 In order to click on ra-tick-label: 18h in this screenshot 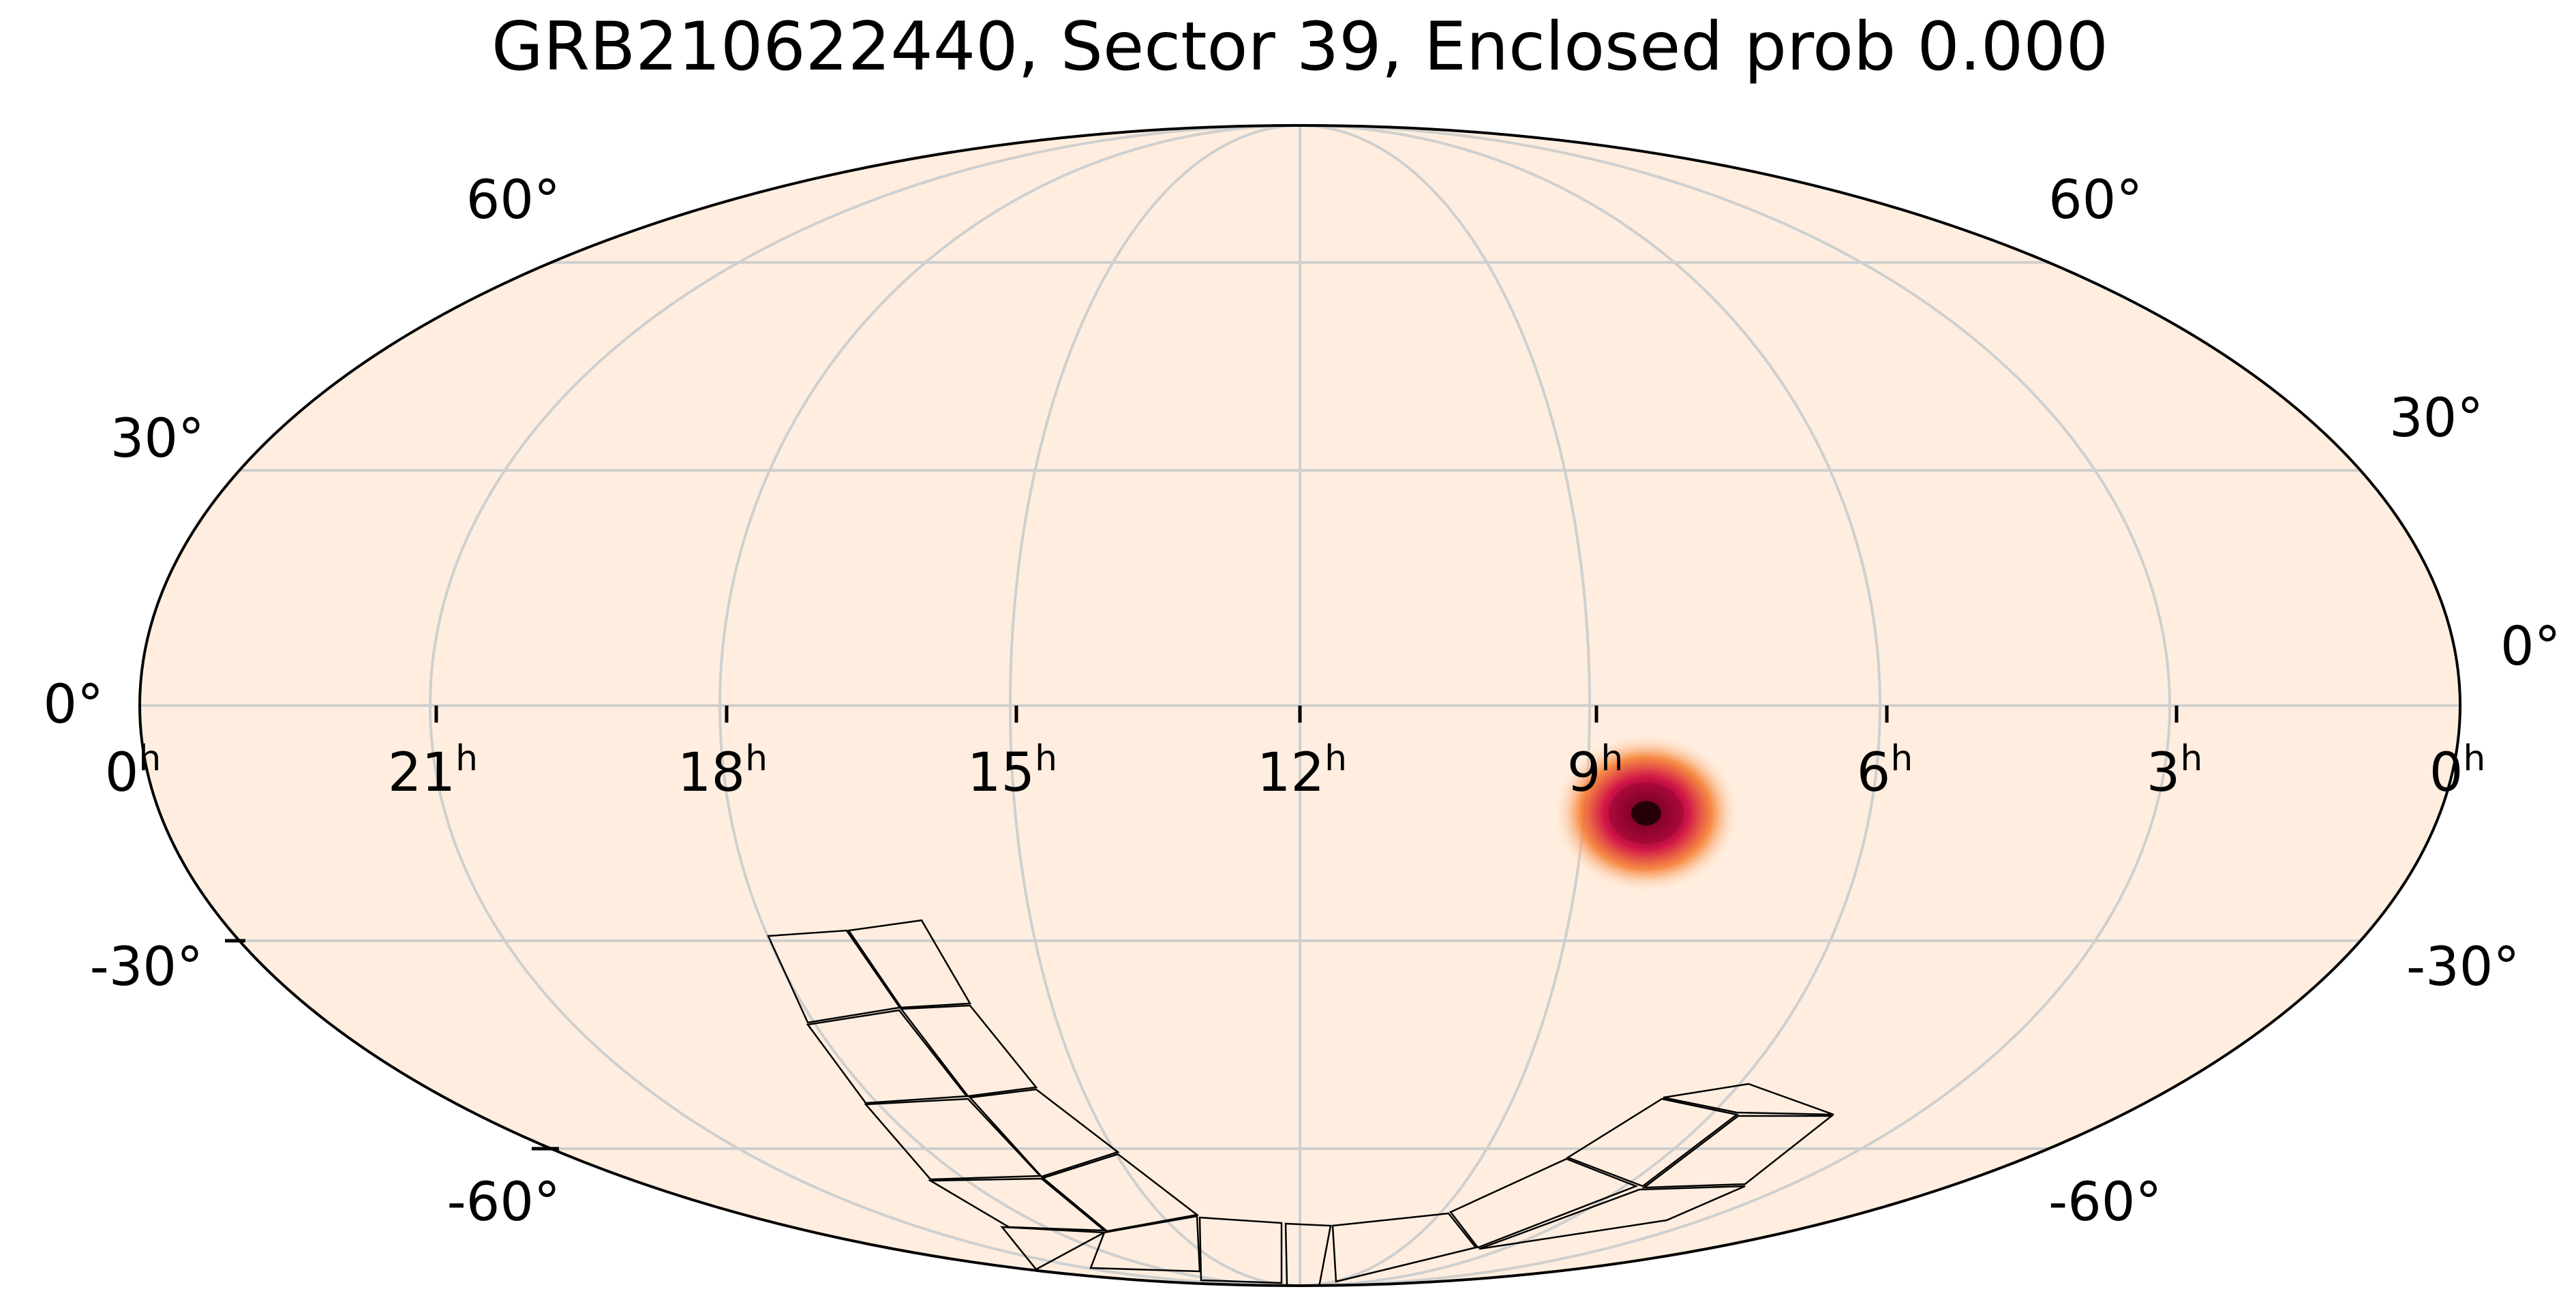, I will do `click(723, 771)`.